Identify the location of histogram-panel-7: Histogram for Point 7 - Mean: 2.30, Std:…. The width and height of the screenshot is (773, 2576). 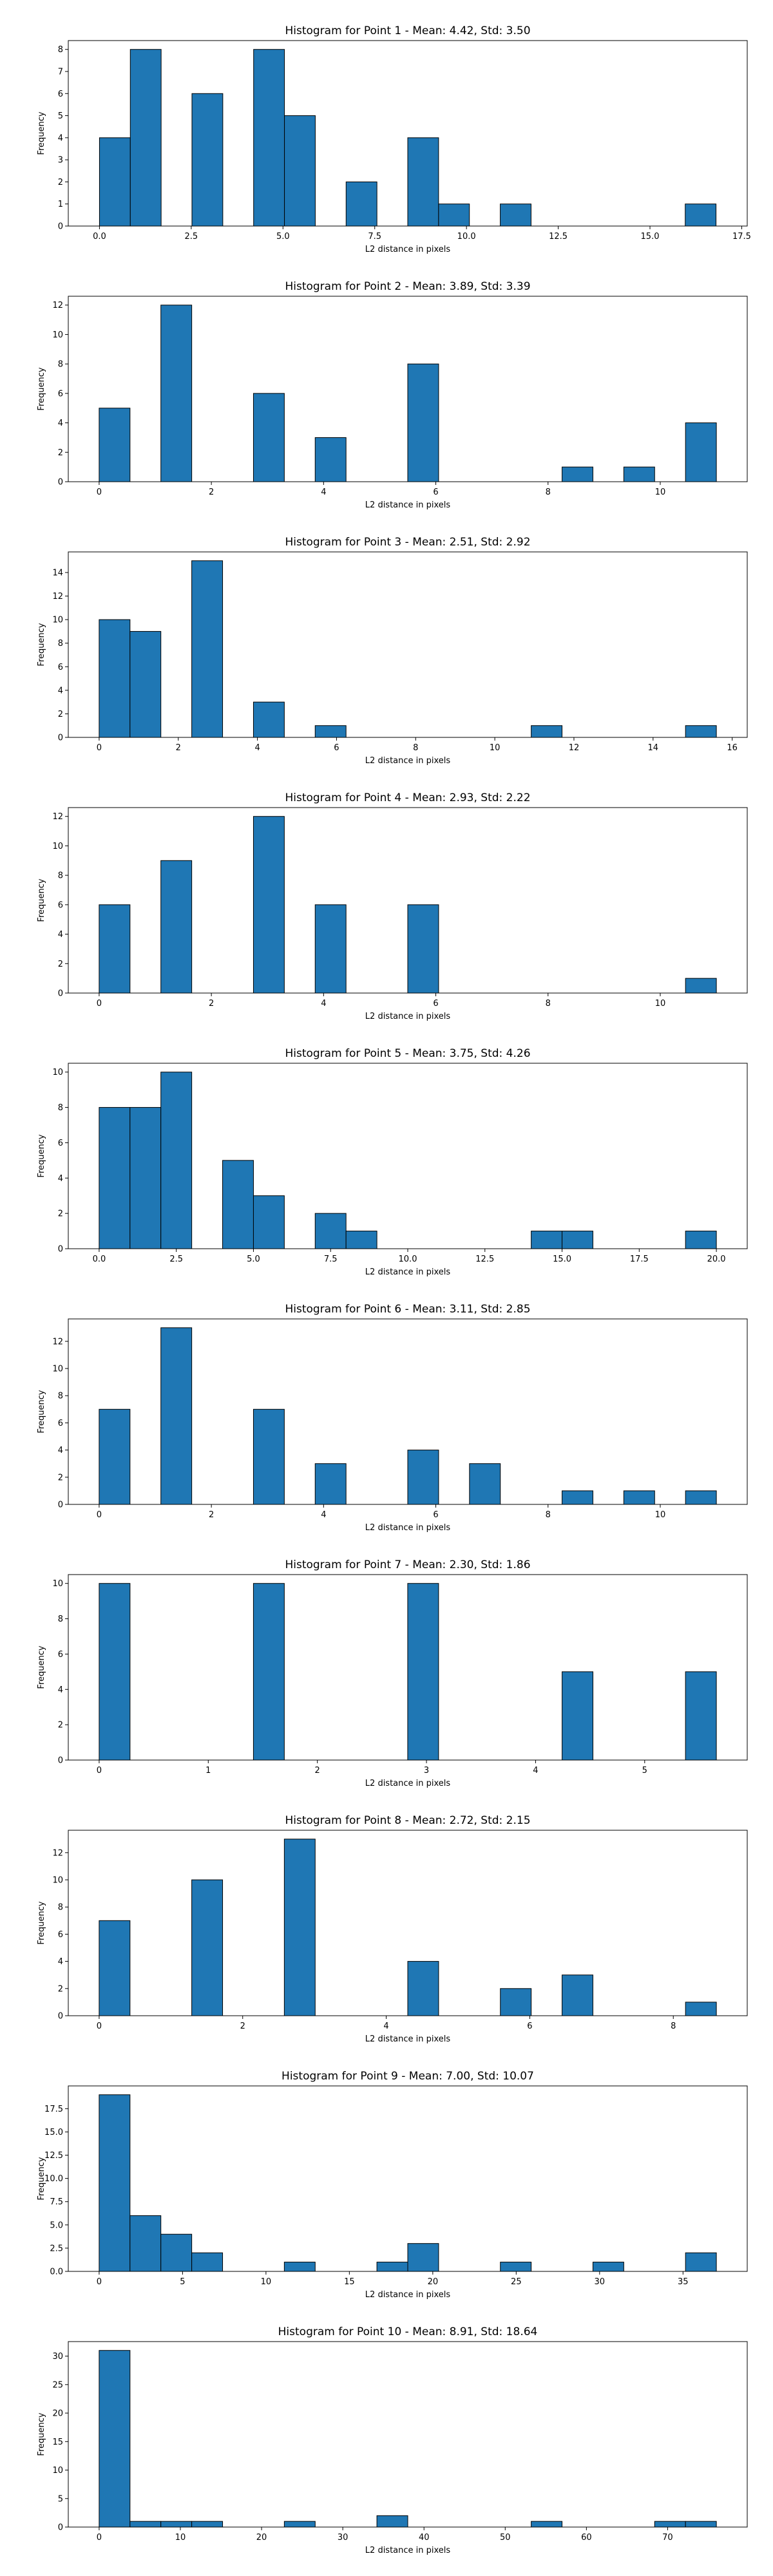
(392, 1673).